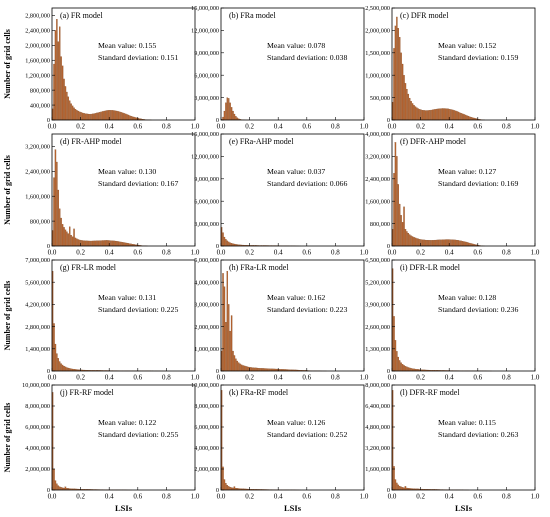  Describe the element at coordinates (138, 309) in the screenshot. I see `std-dev-label: Standard deviation: 0.225` at that location.